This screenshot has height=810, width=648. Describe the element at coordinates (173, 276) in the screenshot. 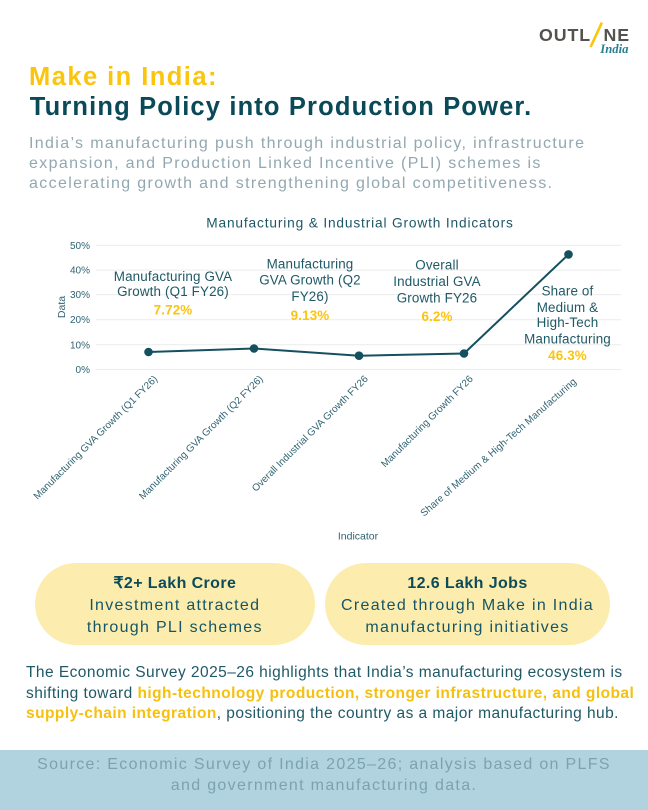

I see `svg-text: Manufacturing GVA` at that location.